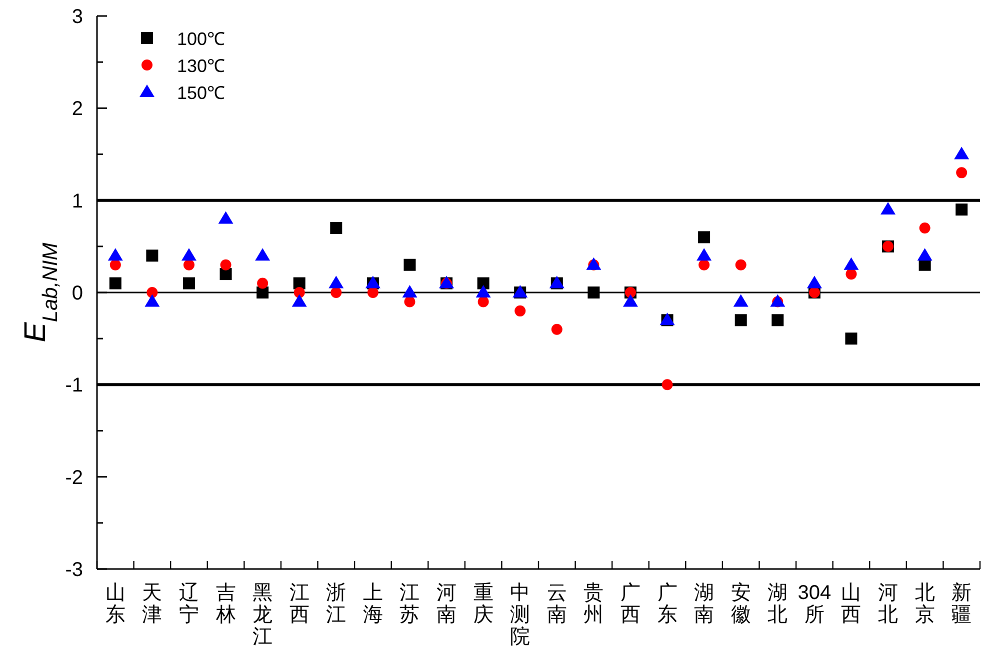  What do you see at coordinates (556, 604) in the screenshot?
I see `x-tick-label: 云南` at bounding box center [556, 604].